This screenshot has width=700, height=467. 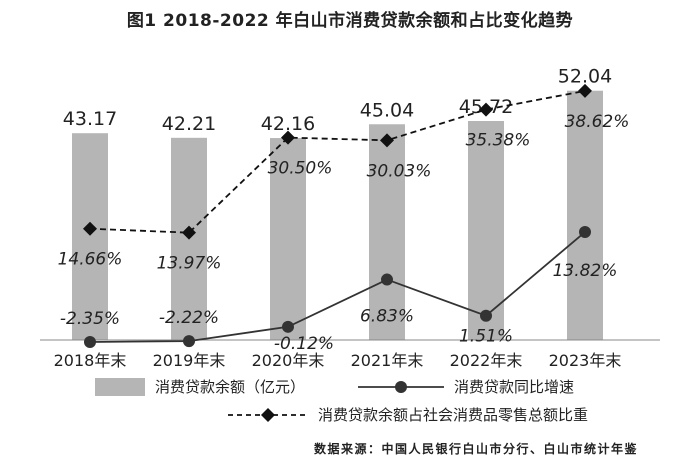 I want to click on legend-line: 消费贷款同比增速, so click(x=466, y=386).